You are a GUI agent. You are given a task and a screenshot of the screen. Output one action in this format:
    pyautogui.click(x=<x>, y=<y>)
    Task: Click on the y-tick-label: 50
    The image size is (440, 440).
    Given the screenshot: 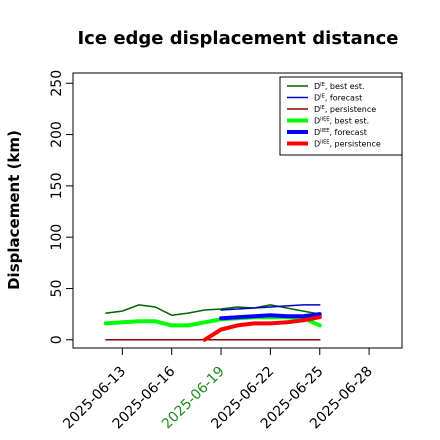 What is the action you would take?
    pyautogui.click(x=57, y=289)
    